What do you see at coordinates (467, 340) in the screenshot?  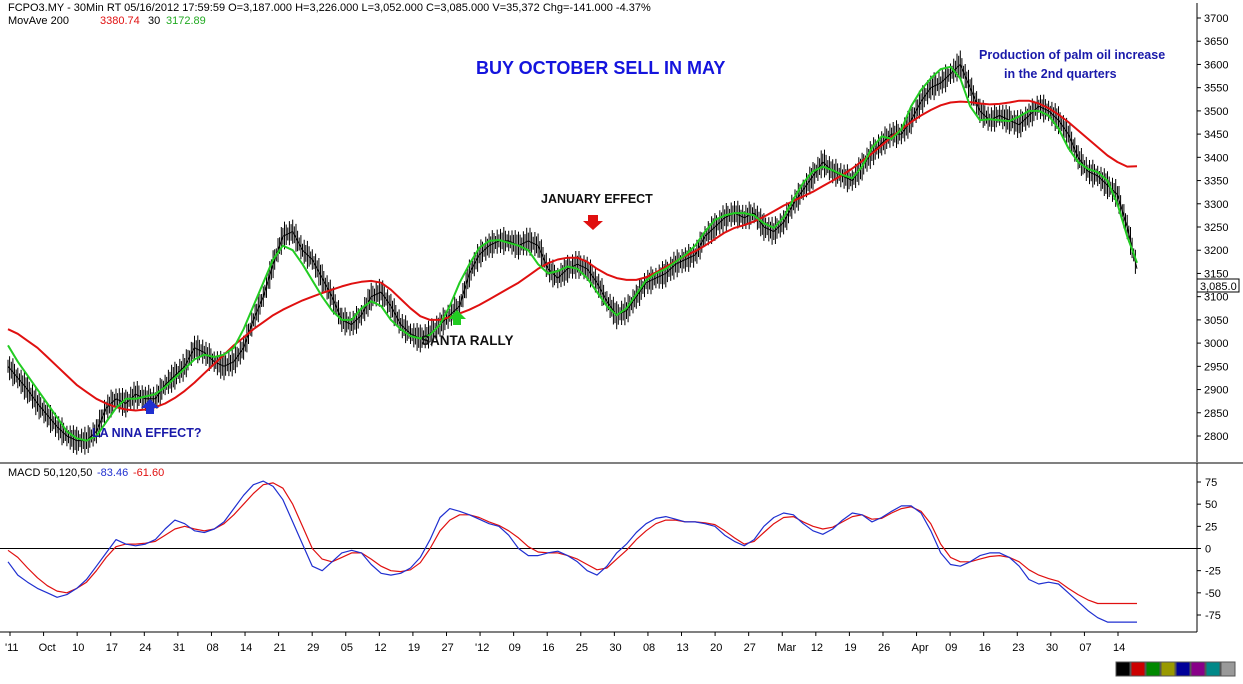 I see `santa-rally-annotation: SANTA RALLY` at bounding box center [467, 340].